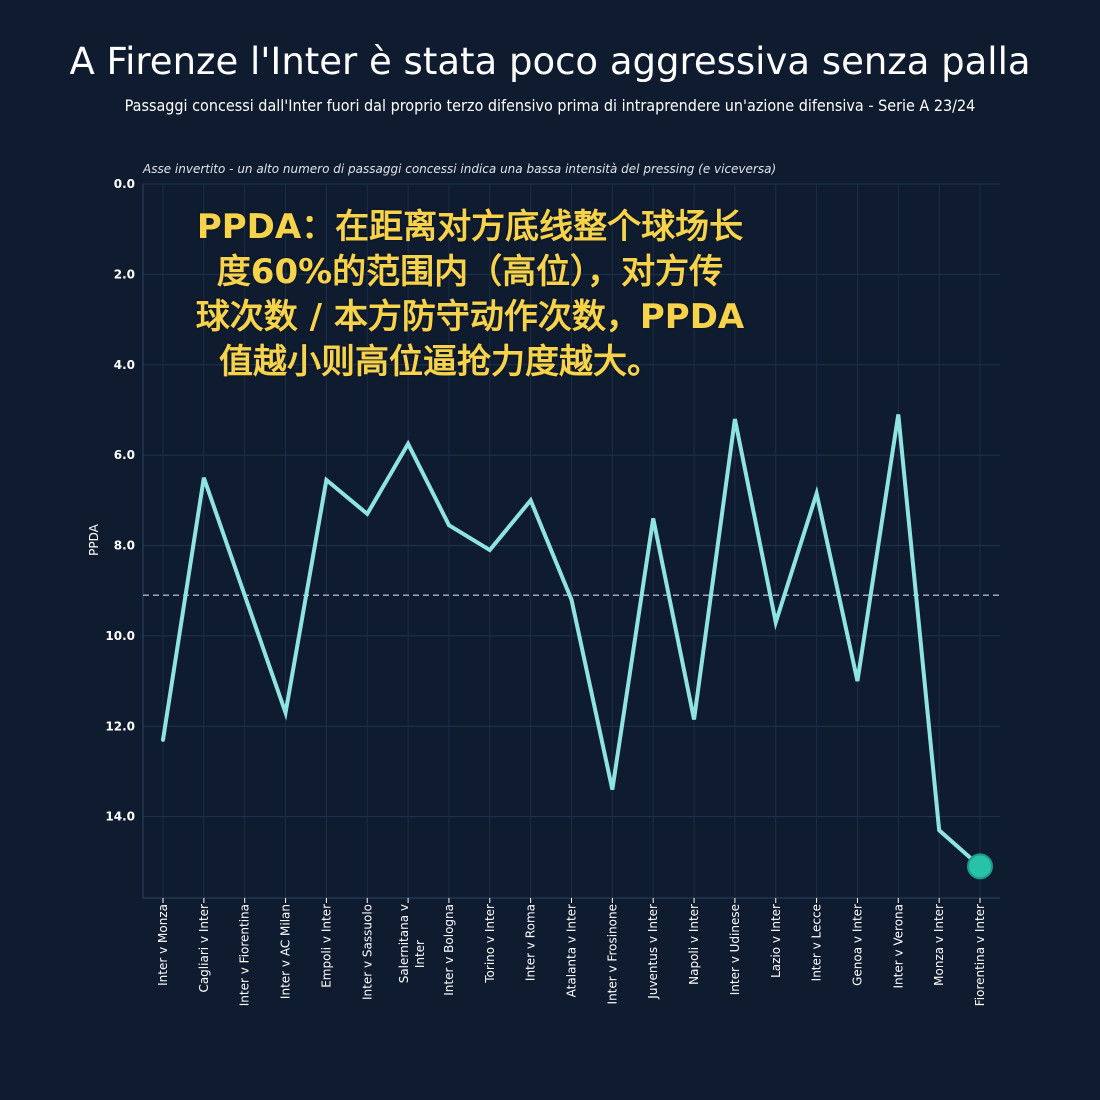 This screenshot has width=1100, height=1100. I want to click on y-axis-label: PPDA, so click(94, 539).